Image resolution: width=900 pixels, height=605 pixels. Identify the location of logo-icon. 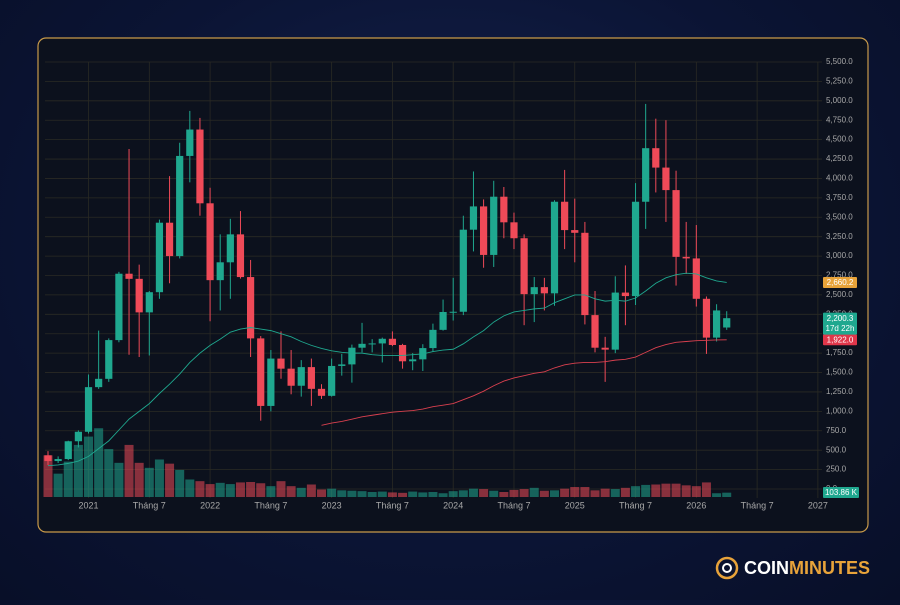
(727, 568).